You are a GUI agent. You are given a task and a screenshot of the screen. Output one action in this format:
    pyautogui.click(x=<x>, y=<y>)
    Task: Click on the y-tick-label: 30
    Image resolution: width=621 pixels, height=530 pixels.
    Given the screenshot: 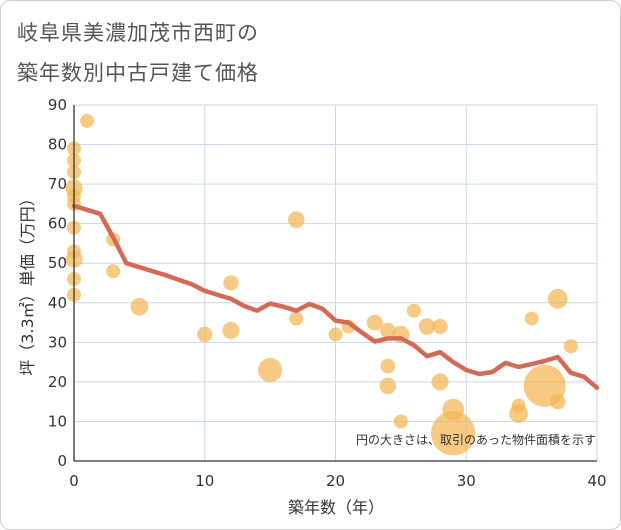 What is the action you would take?
    pyautogui.click(x=57, y=342)
    